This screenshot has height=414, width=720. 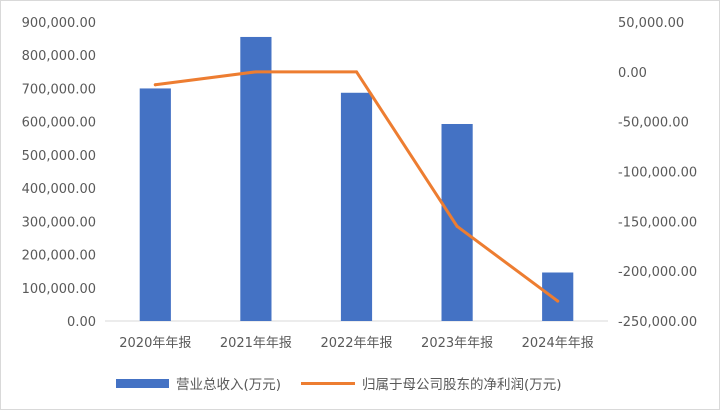 What do you see at coordinates (59, 189) in the screenshot?
I see `left-tick-label: 400,000.00` at bounding box center [59, 189].